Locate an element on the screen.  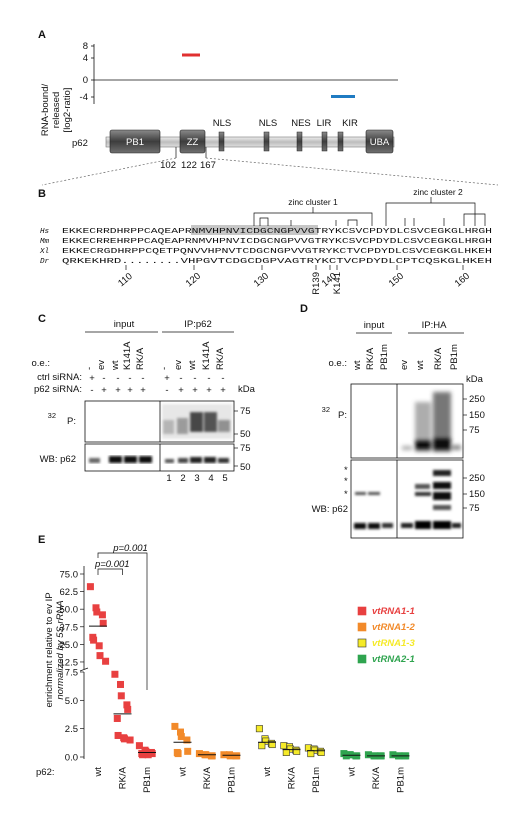
legend-label-0: vtRNA1-1 is located at coordinates (393, 611).